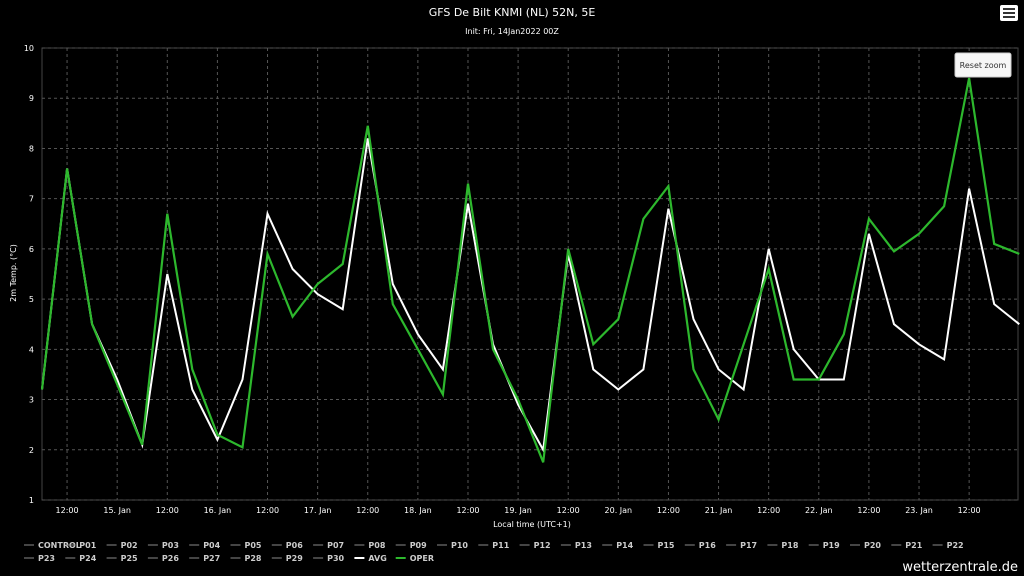 This screenshot has width=1024, height=576. Describe the element at coordinates (46, 558) in the screenshot. I see `legend-label: P23` at that location.